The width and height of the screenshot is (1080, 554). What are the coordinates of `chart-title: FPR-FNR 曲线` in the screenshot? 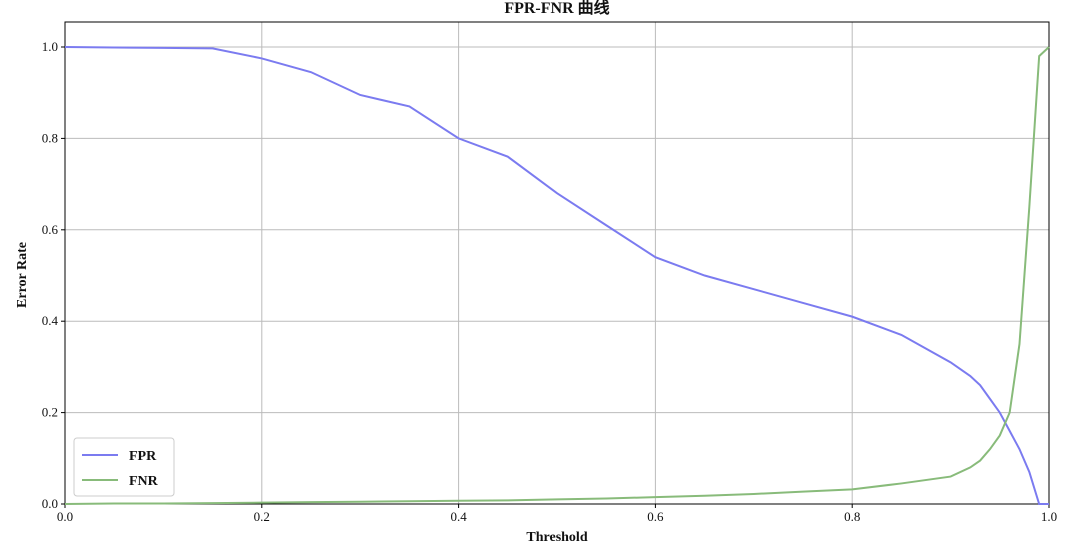 It's located at (556, 8).